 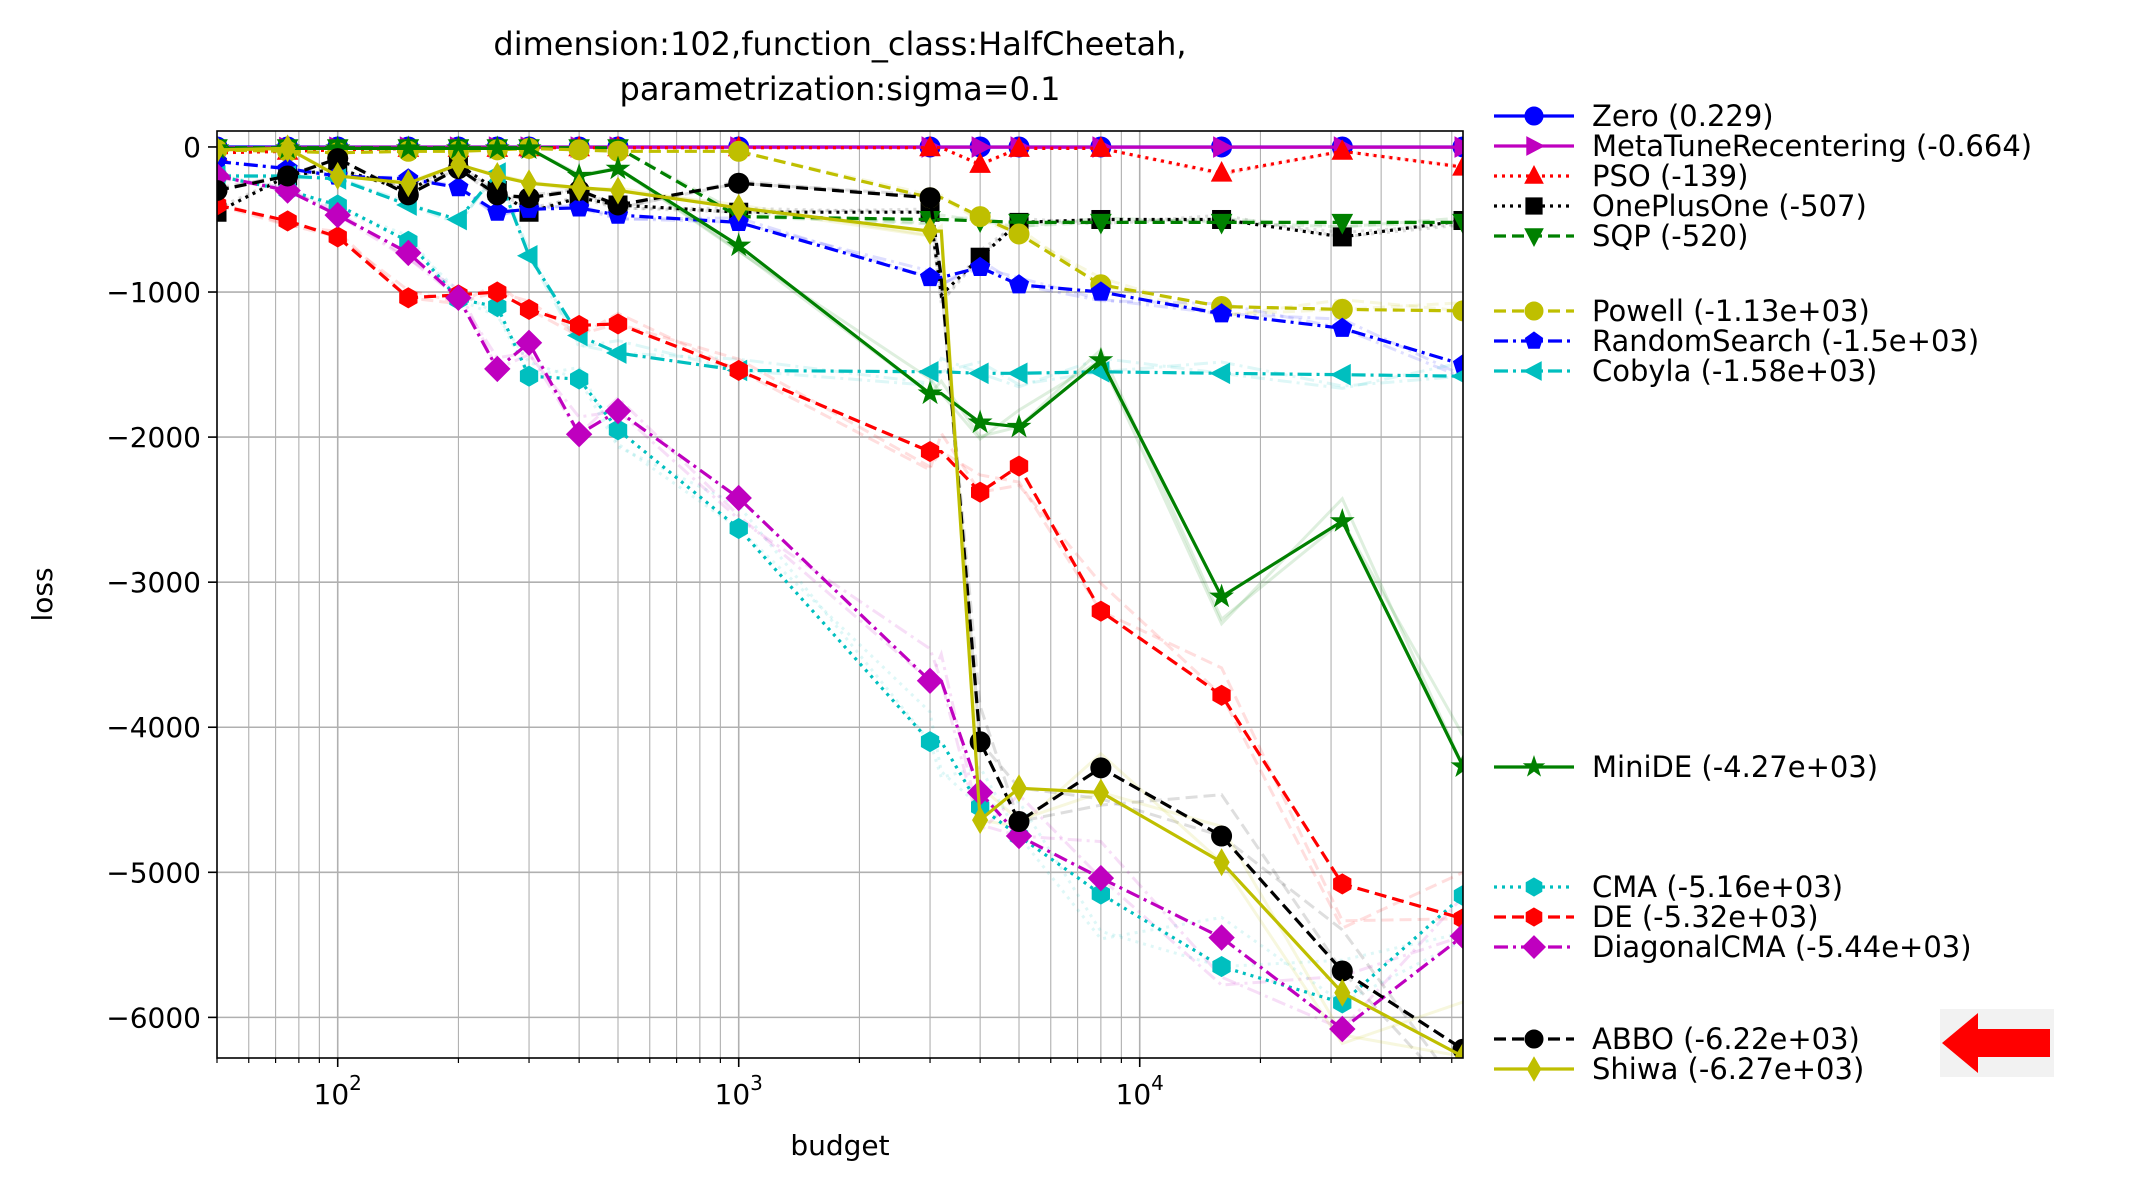 I want to click on legend-entry-MiniDE: MiniDE (-4.27e+03), so click(x=1686, y=767).